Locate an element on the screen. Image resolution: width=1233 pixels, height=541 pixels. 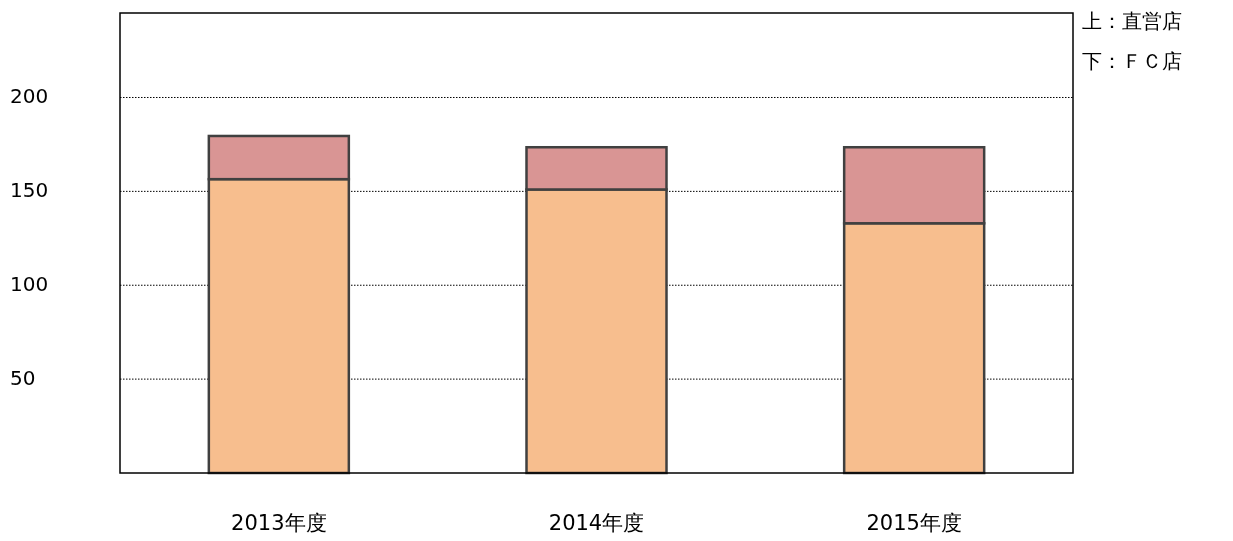
x-tick-label: 2015年度 is located at coordinates (914, 523).